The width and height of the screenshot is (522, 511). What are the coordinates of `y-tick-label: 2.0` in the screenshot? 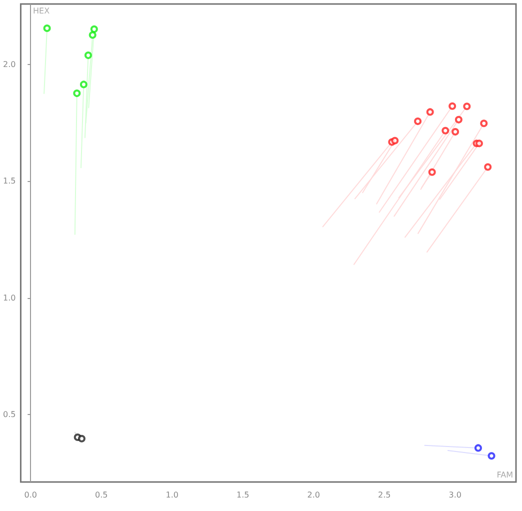 It's located at (9, 65).